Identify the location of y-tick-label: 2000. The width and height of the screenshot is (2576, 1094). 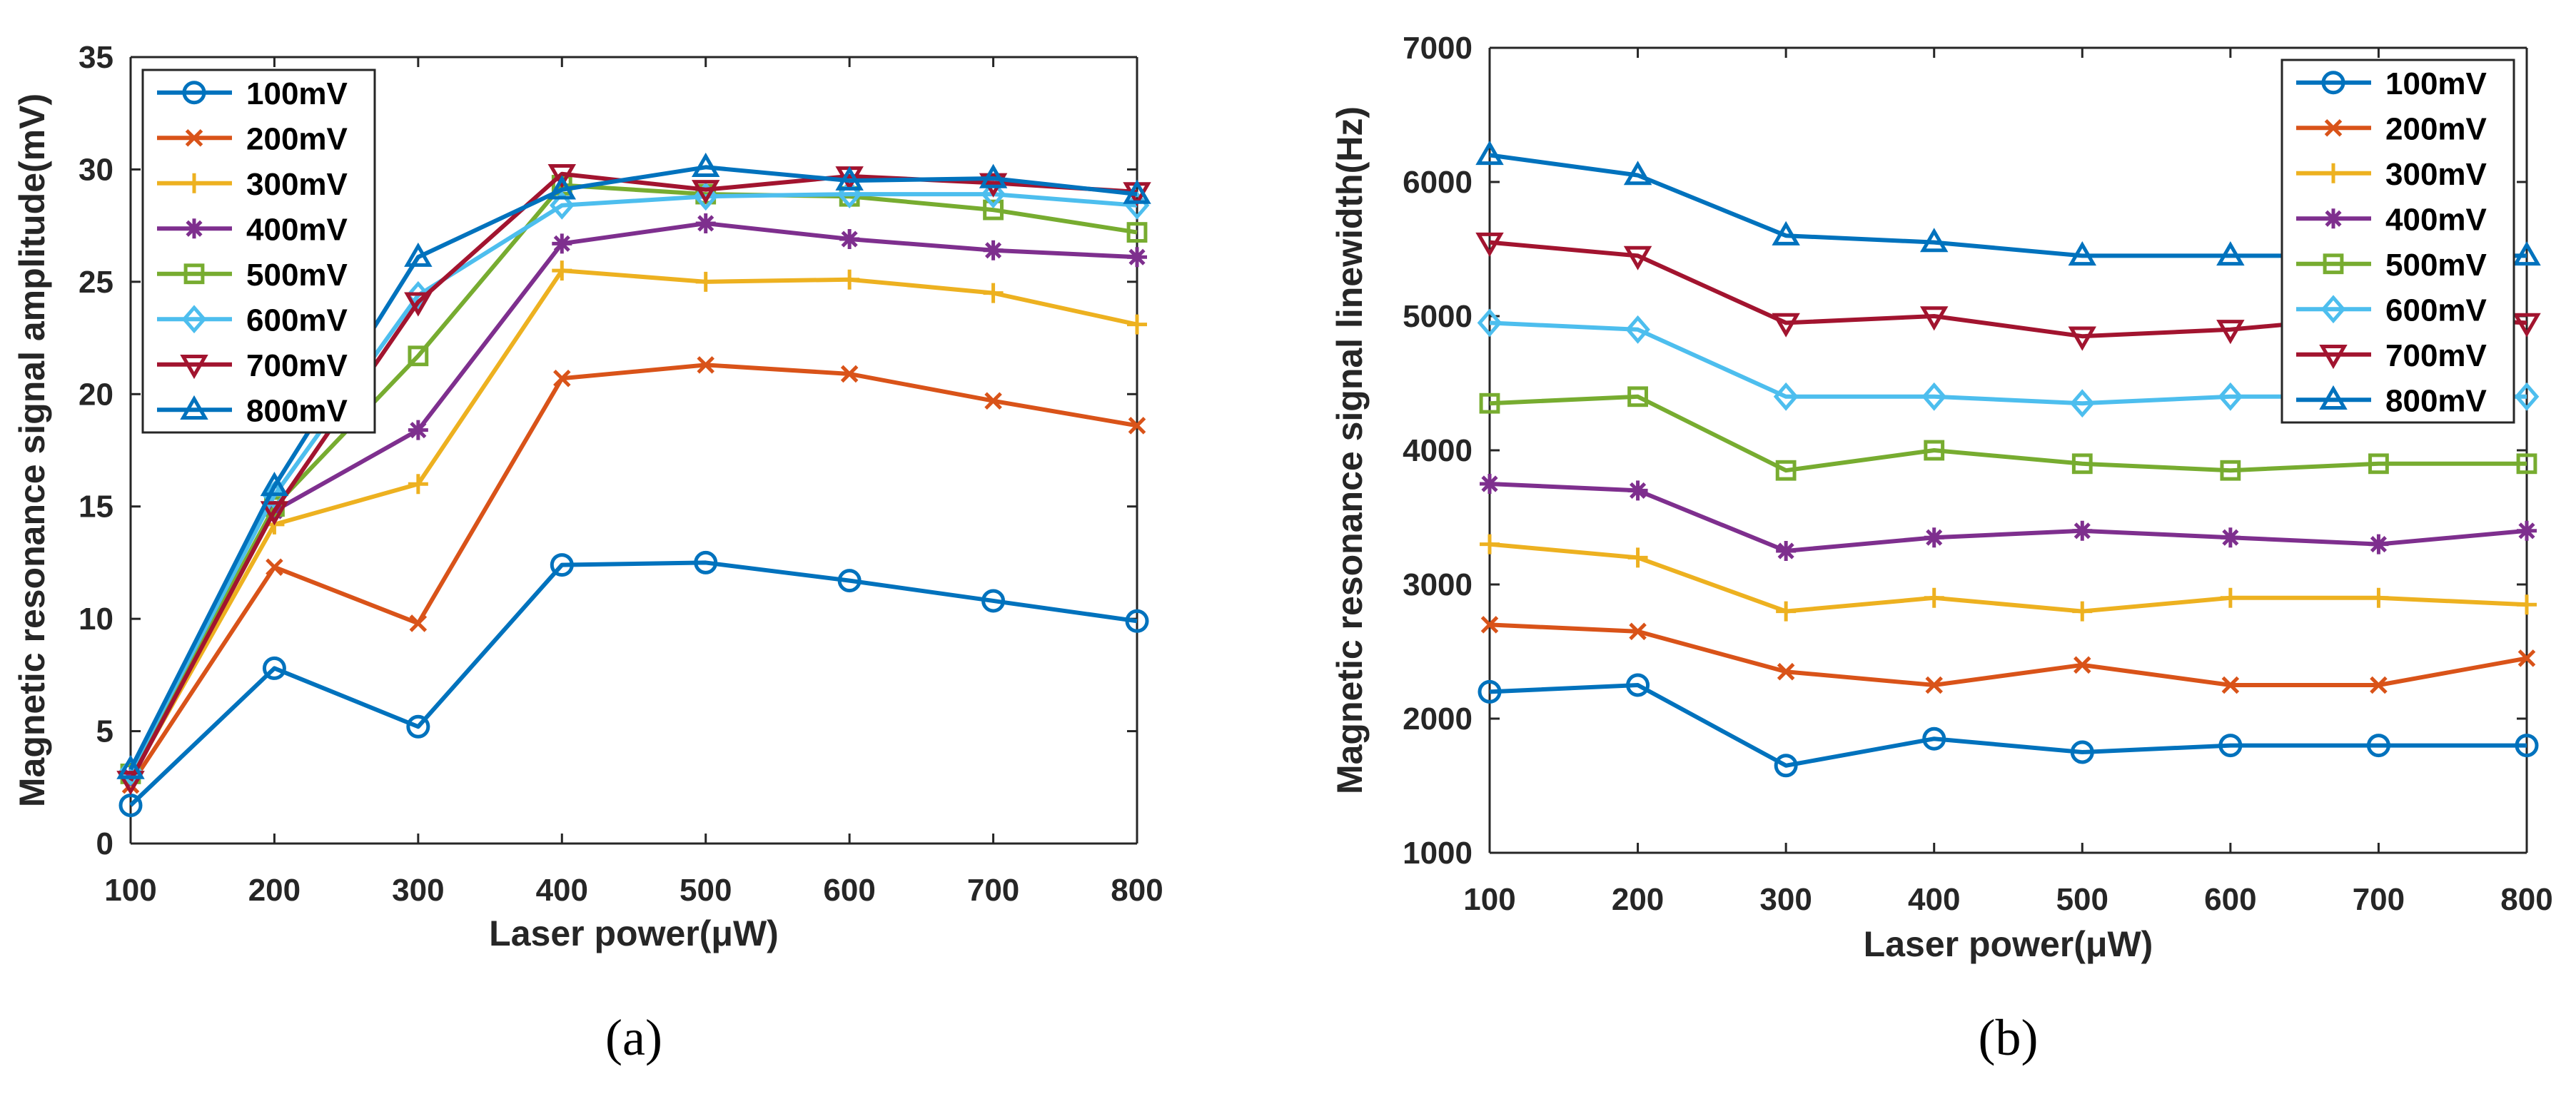
(1438, 719).